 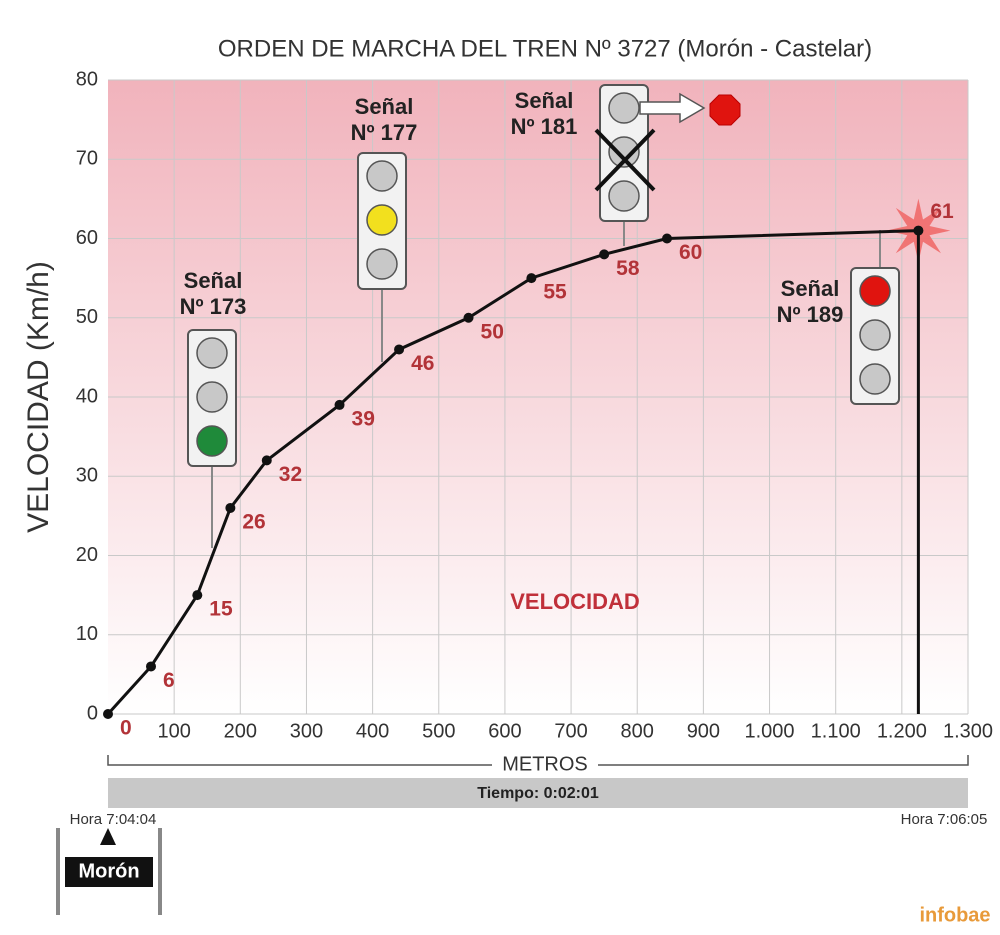 What do you see at coordinates (38, 397) in the screenshot?
I see `y-axis-label: VELOCIDAD (Km/h)` at bounding box center [38, 397].